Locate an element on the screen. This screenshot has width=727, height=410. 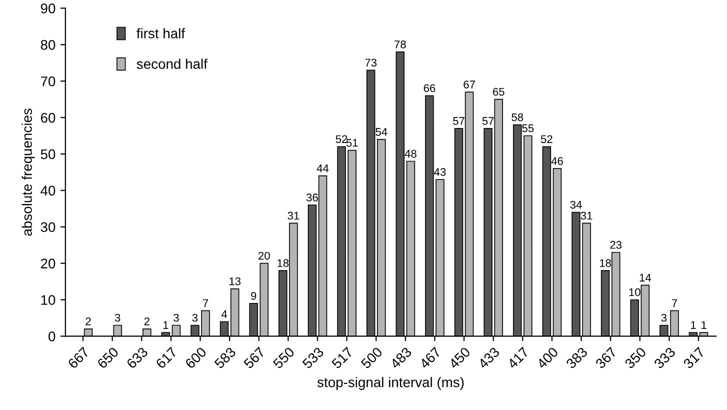
x-tick-label: 350 is located at coordinates (635, 358).